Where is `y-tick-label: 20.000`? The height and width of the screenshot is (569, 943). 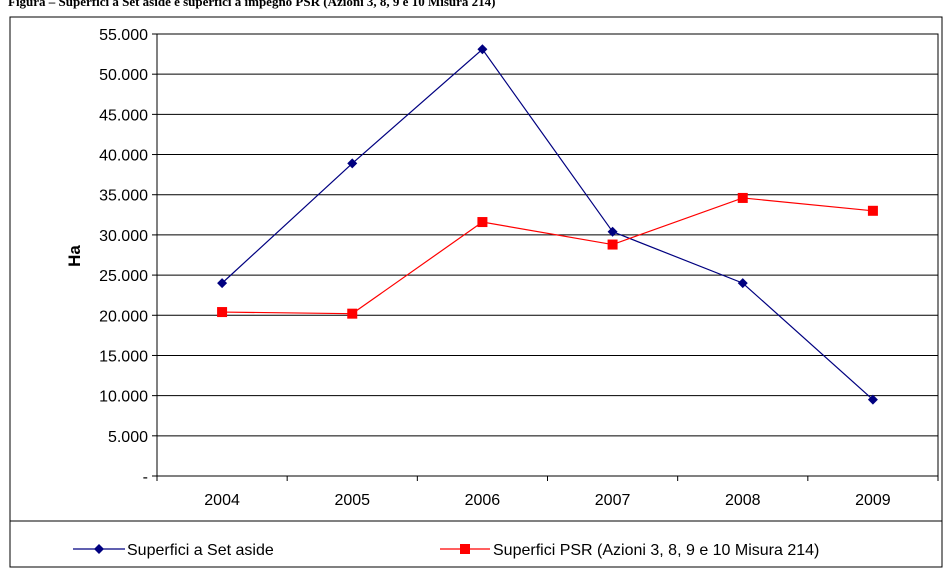
y-tick-label: 20.000 is located at coordinates (123, 316).